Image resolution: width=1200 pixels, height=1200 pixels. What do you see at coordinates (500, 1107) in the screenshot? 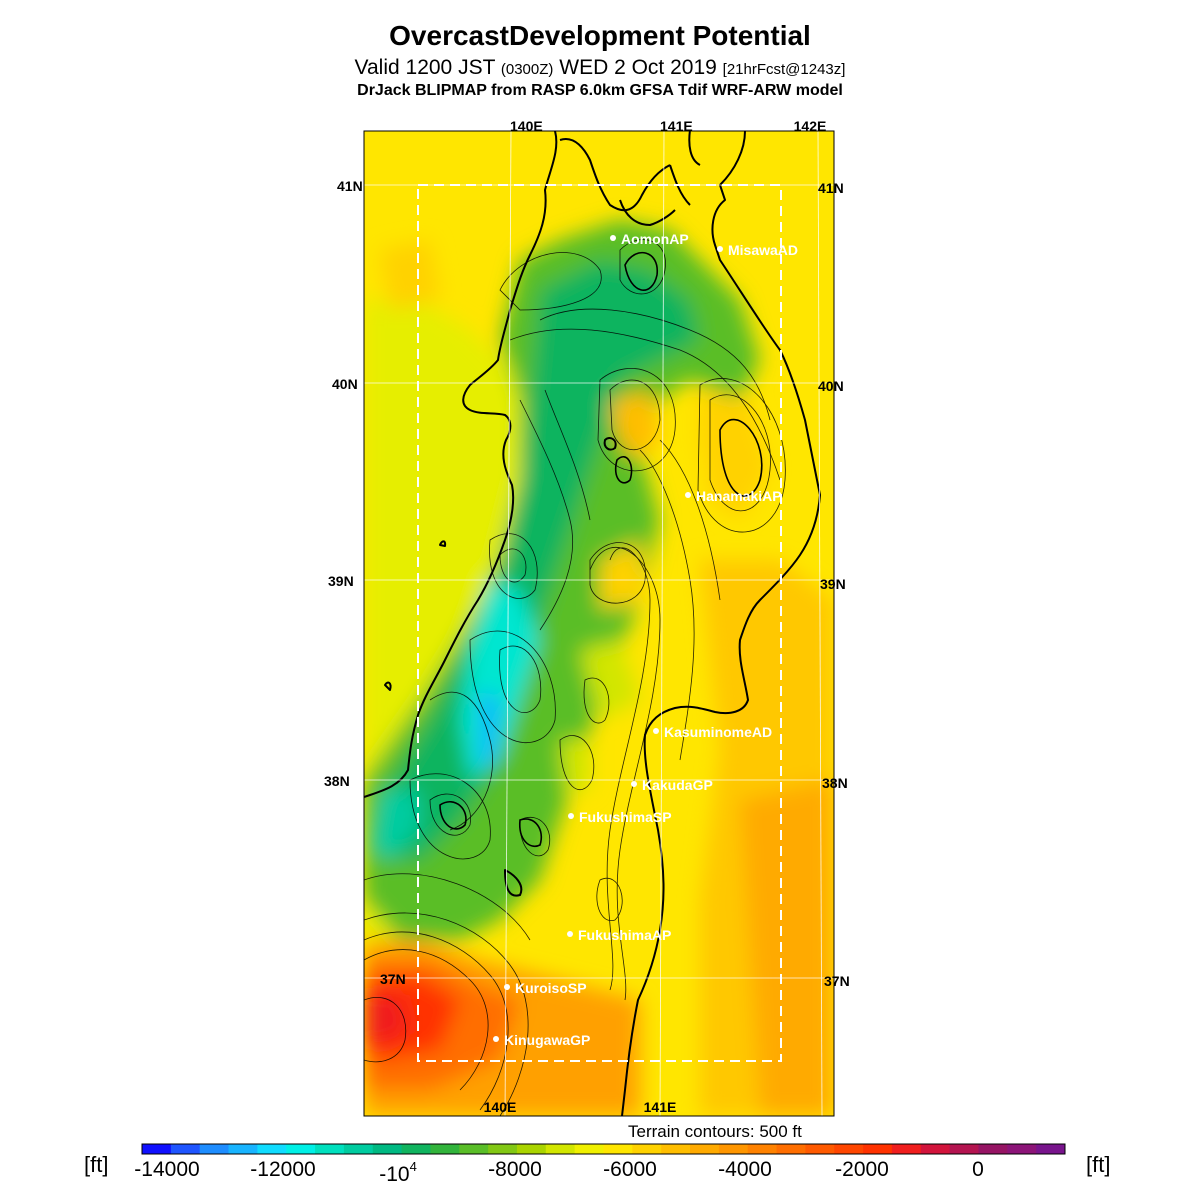
I see `lon-label-bottom-140E: 140E` at bounding box center [500, 1107].